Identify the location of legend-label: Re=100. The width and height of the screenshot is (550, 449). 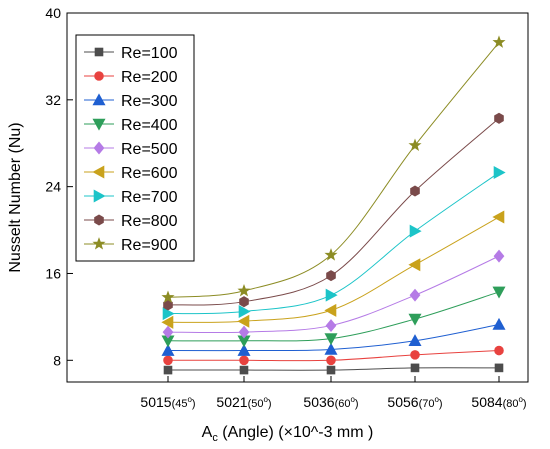
(149, 53).